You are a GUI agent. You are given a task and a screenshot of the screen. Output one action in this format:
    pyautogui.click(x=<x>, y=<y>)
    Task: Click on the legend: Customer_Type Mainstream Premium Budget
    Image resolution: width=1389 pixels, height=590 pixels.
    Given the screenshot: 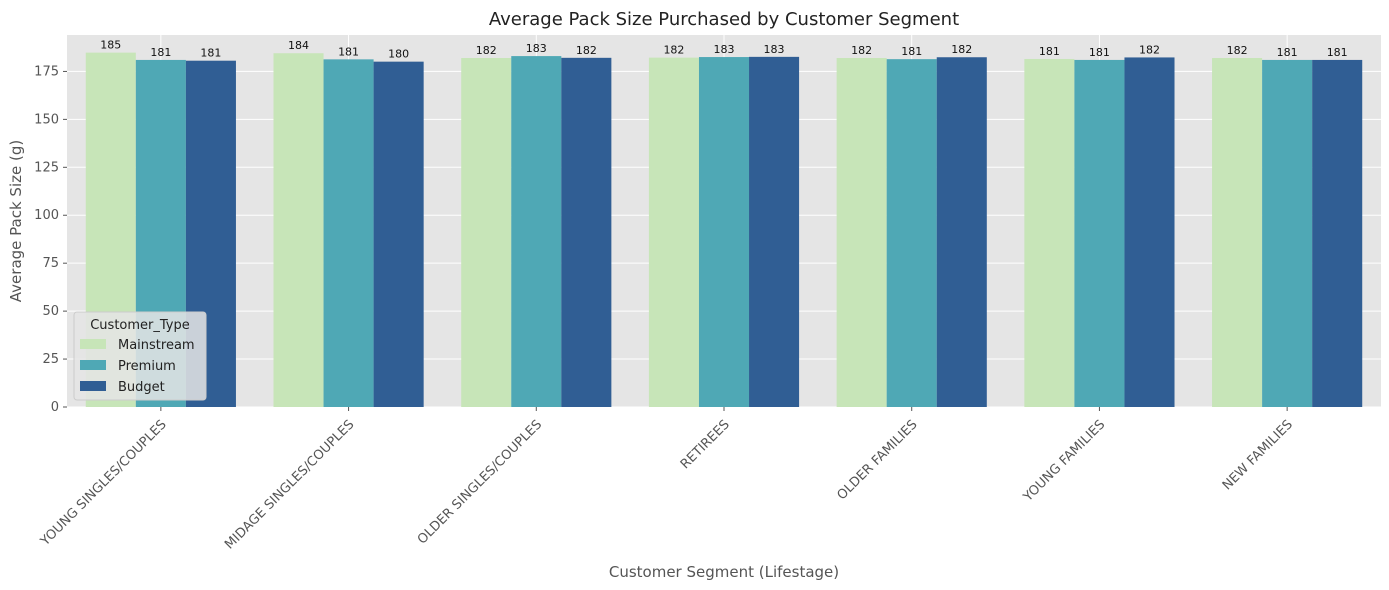 What is the action you would take?
    pyautogui.click(x=140, y=356)
    